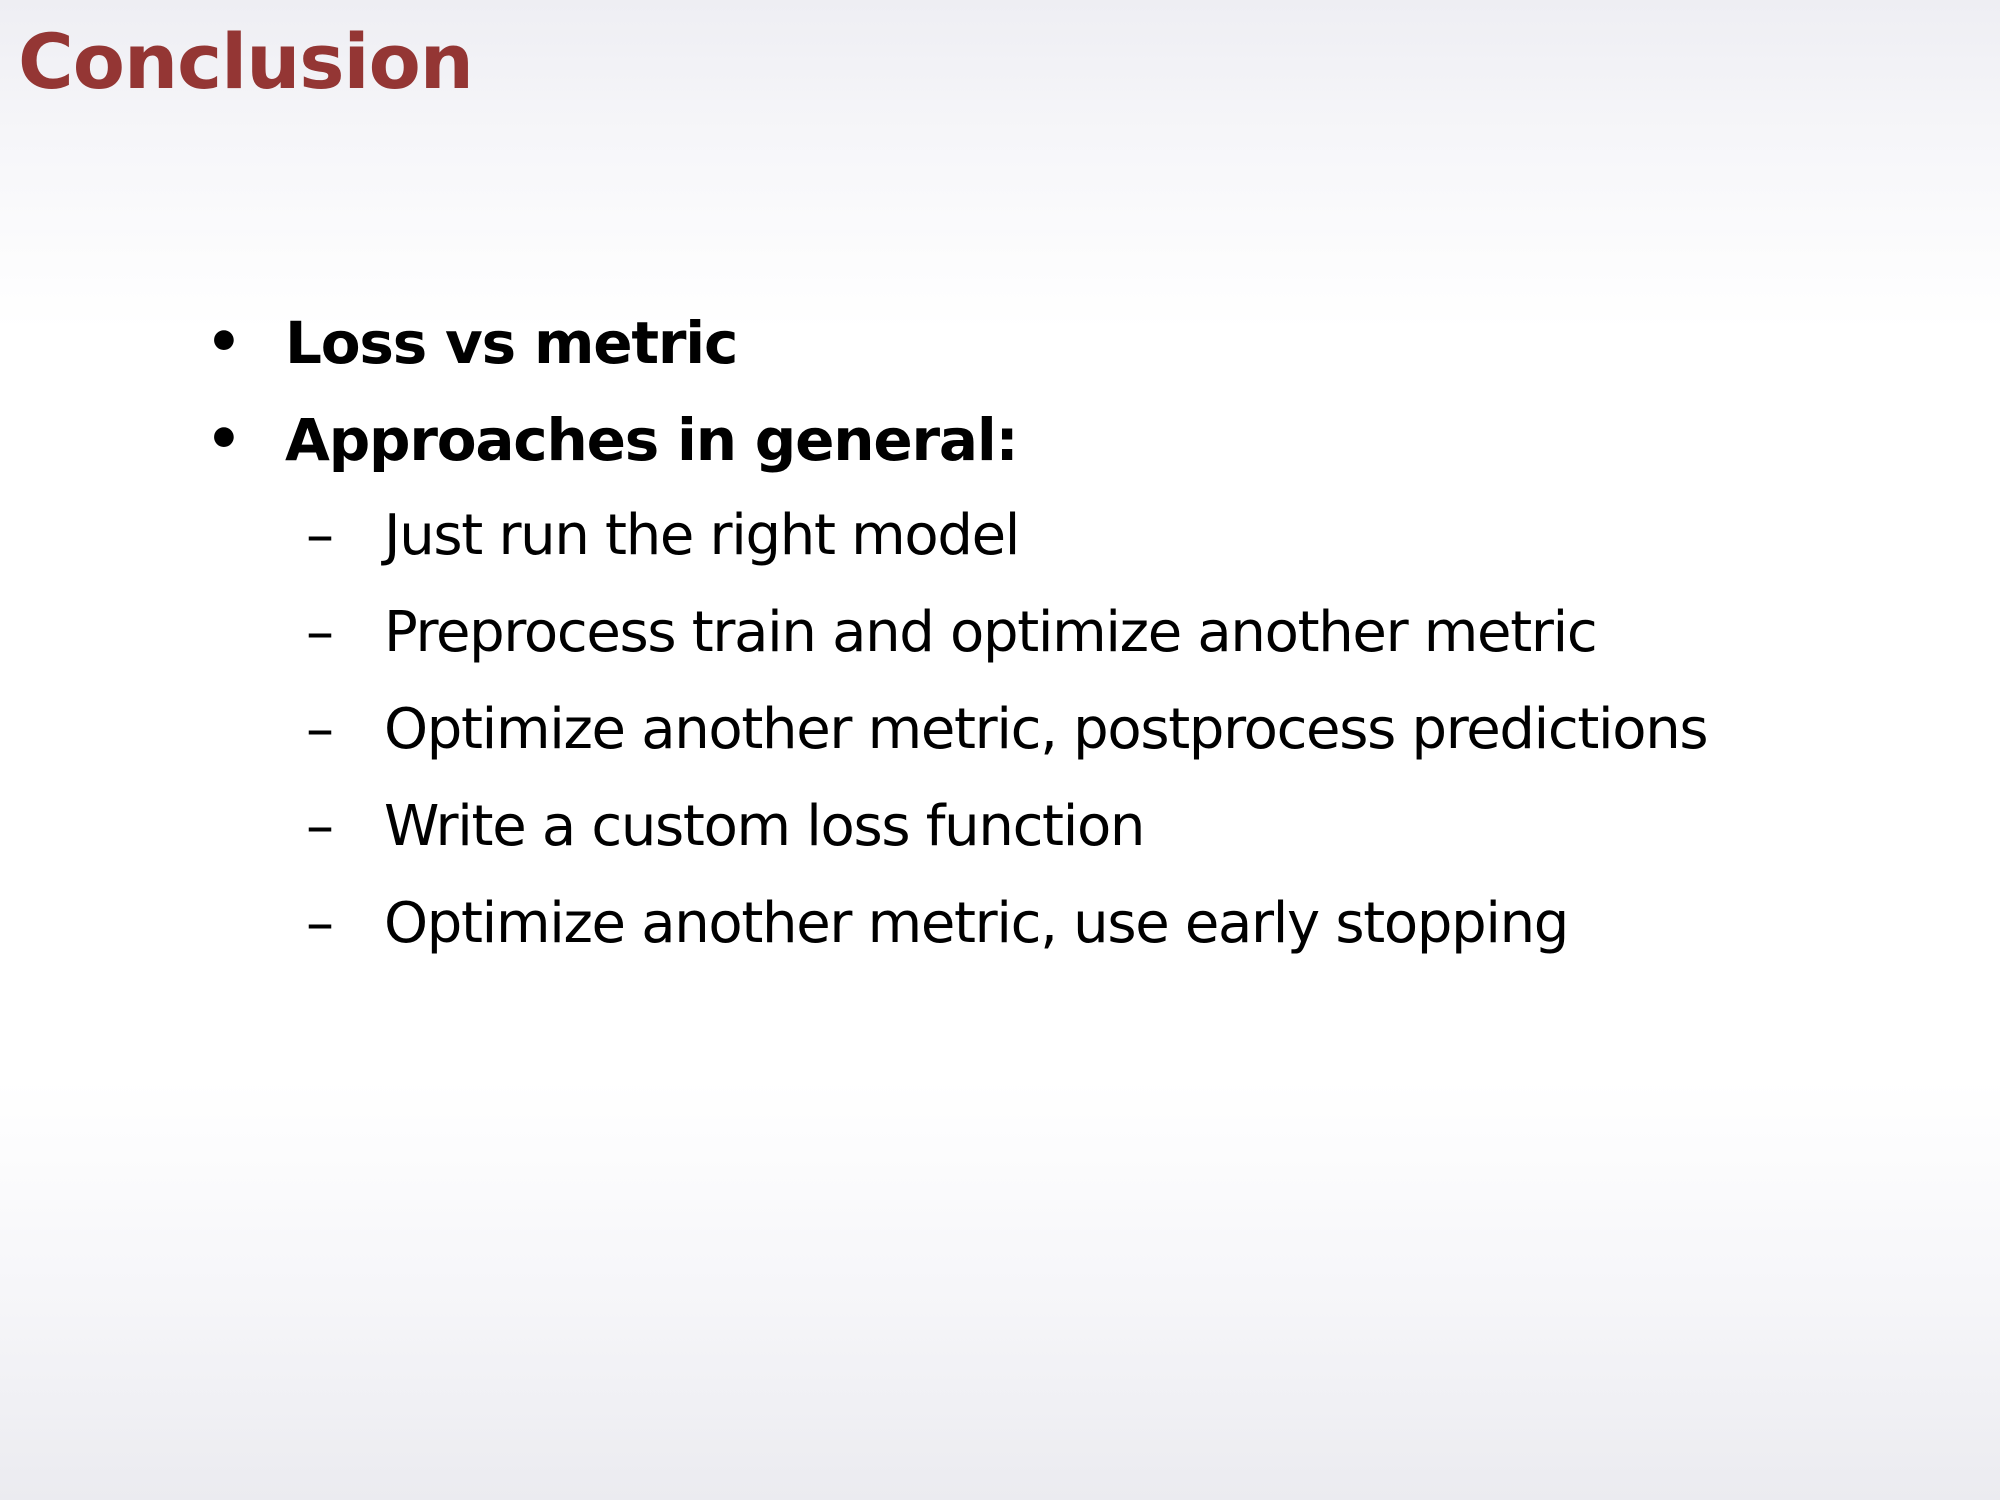 This screenshot has width=2000, height=1500. What do you see at coordinates (246, 61) in the screenshot?
I see `slide-title: Conclusion` at bounding box center [246, 61].